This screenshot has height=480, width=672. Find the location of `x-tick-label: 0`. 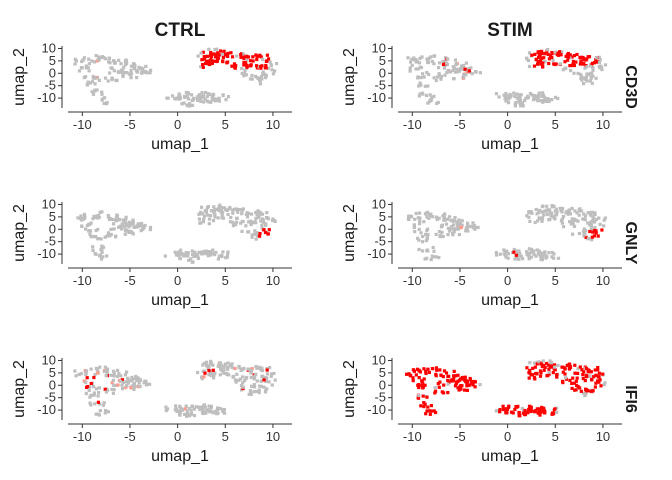

x-tick-label: 0 is located at coordinates (177, 280).